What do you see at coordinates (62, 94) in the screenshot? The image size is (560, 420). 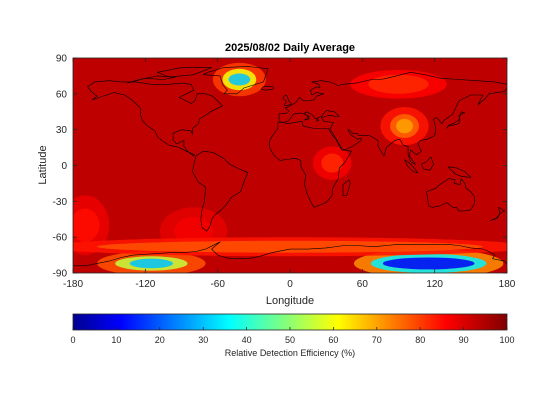 I see `y-tick-label: 60` at bounding box center [62, 94].